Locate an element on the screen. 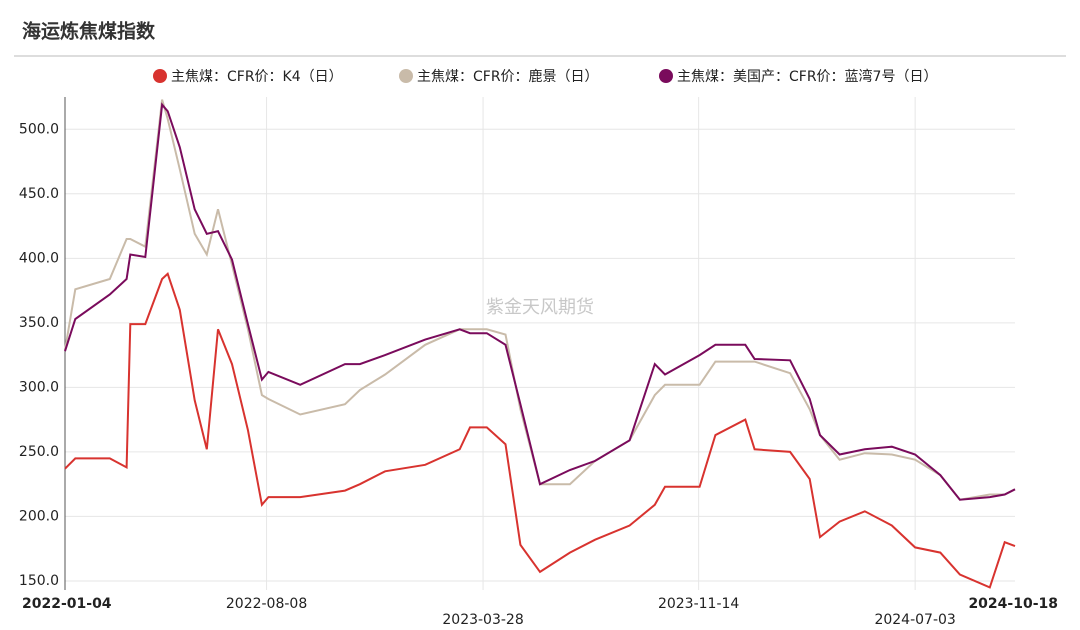 This screenshot has height=630, width=1080. x-tick-label: 2024-07-03 is located at coordinates (914, 620).